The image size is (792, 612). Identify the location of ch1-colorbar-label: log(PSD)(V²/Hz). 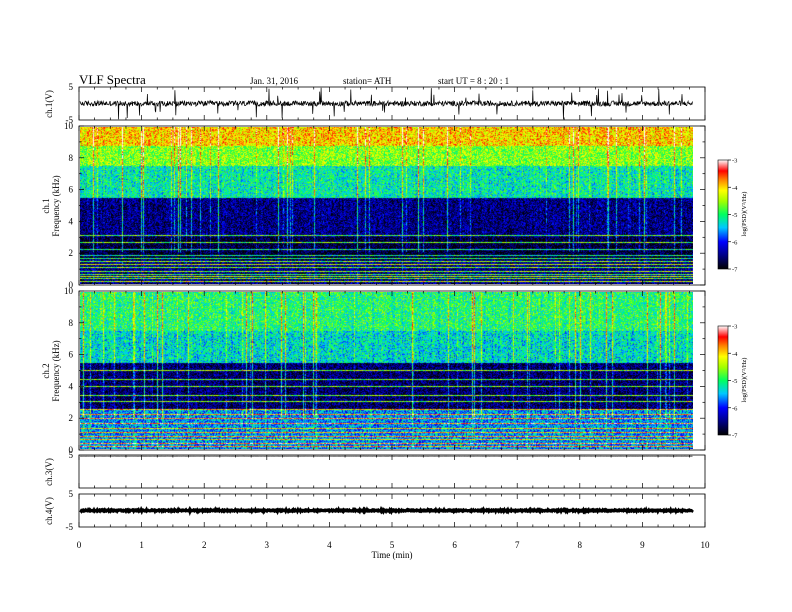
(744, 214).